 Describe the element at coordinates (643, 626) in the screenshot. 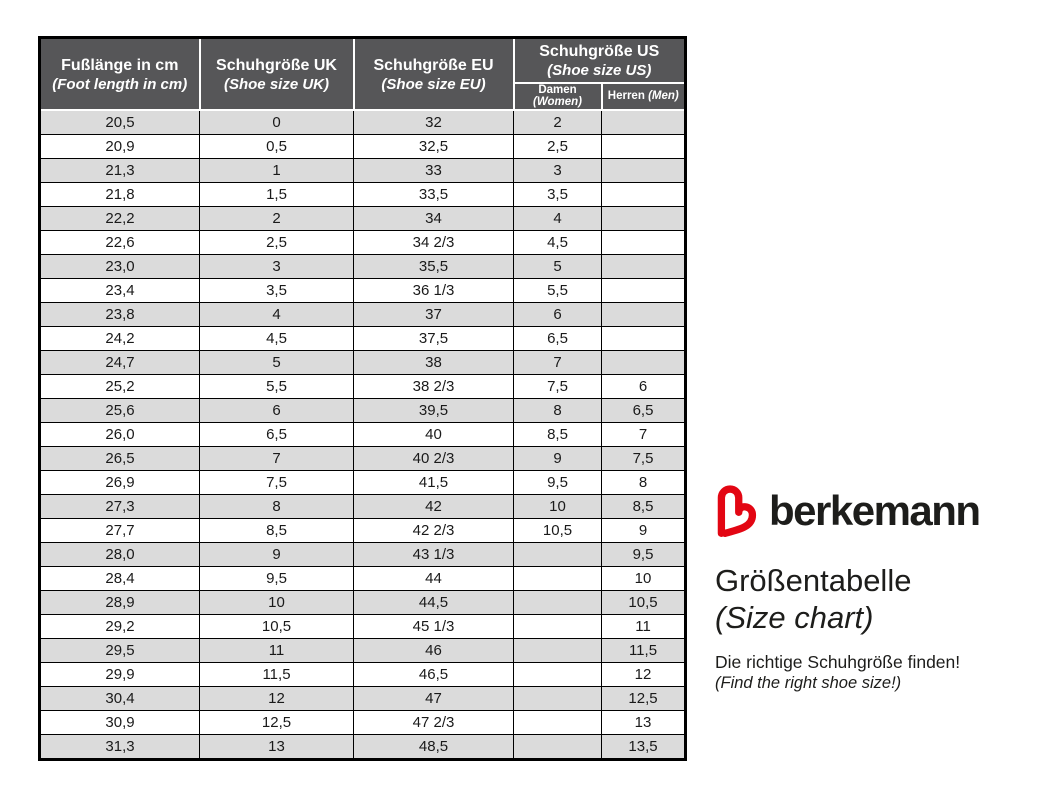

I see `table-cell: 11` at that location.